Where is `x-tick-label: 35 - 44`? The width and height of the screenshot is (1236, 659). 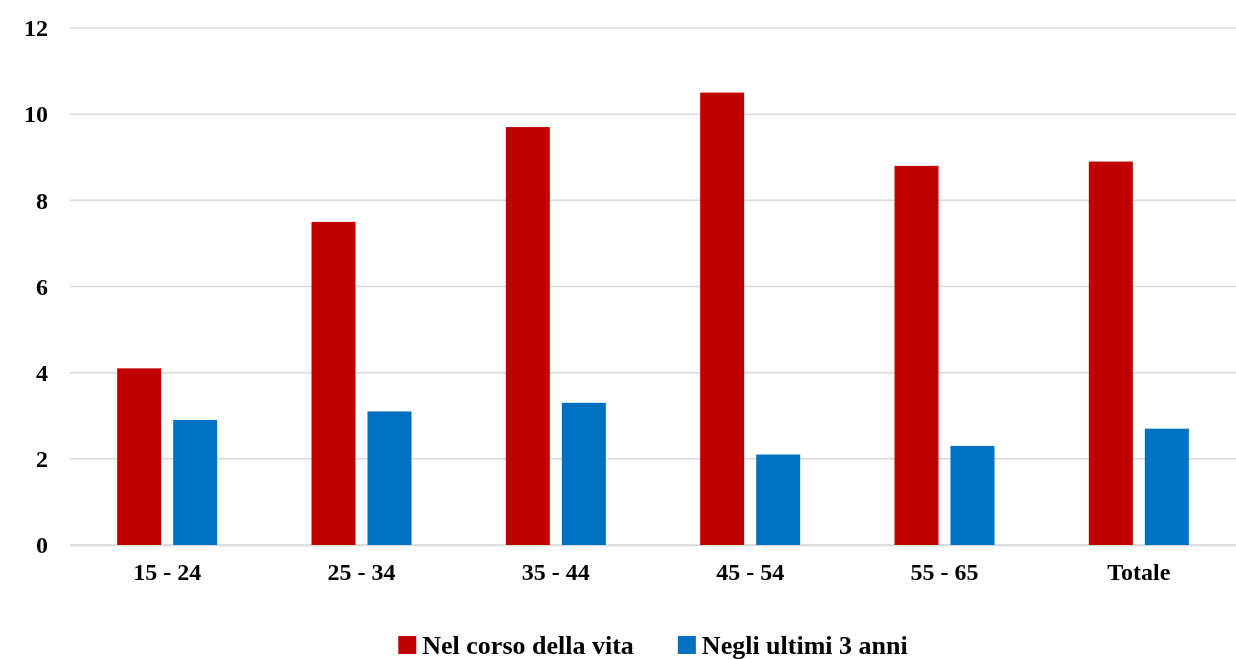
x-tick-label: 35 - 44 is located at coordinates (555, 572).